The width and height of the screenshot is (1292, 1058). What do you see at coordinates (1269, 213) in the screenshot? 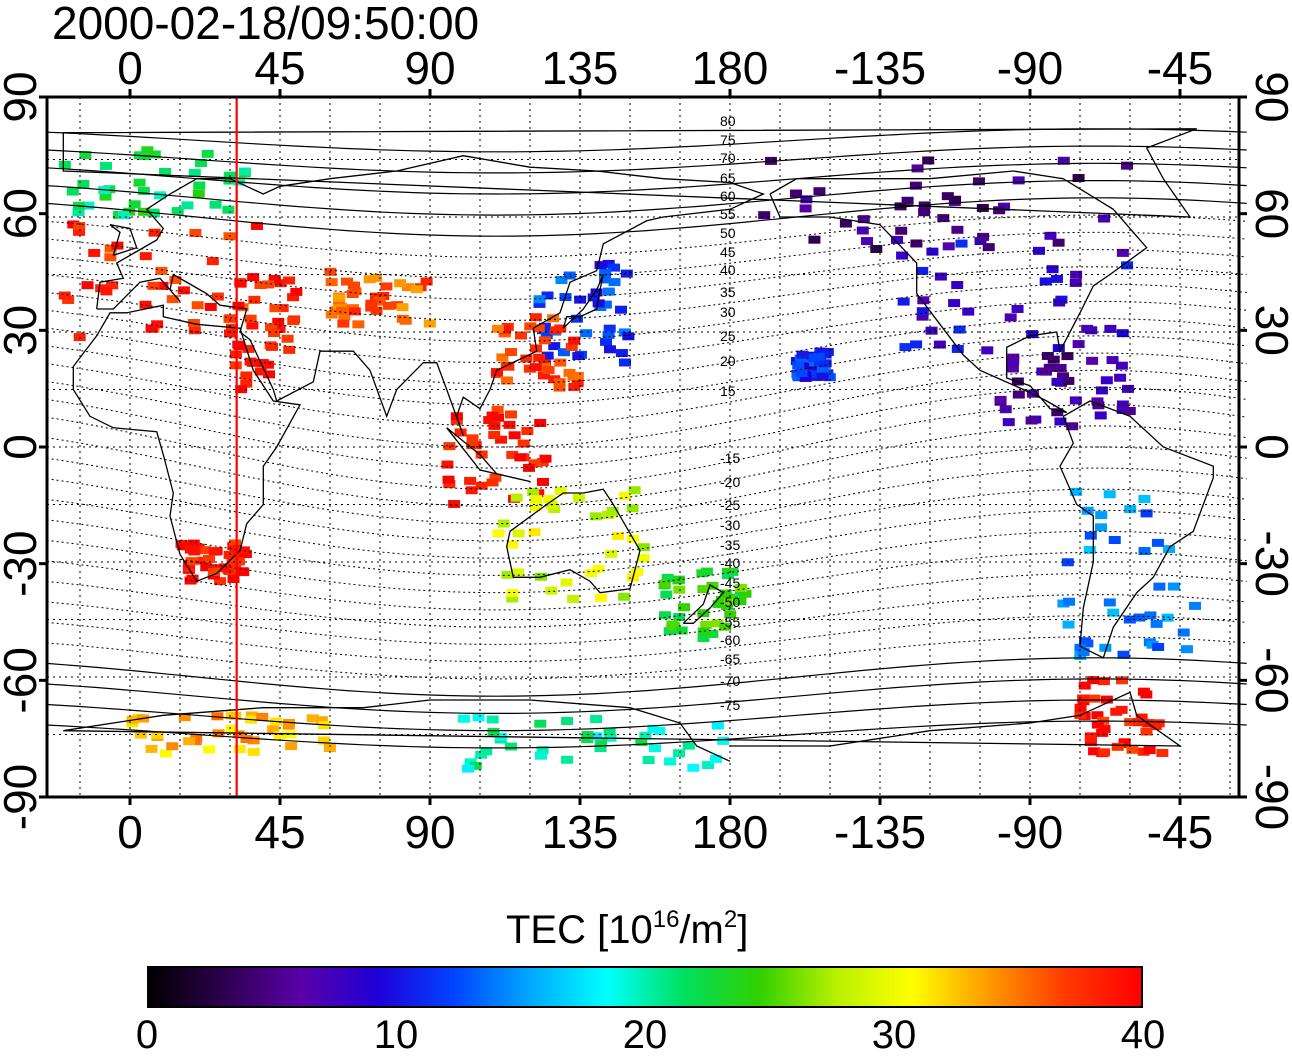
I see `lat-label-right: 60` at bounding box center [1269, 213].